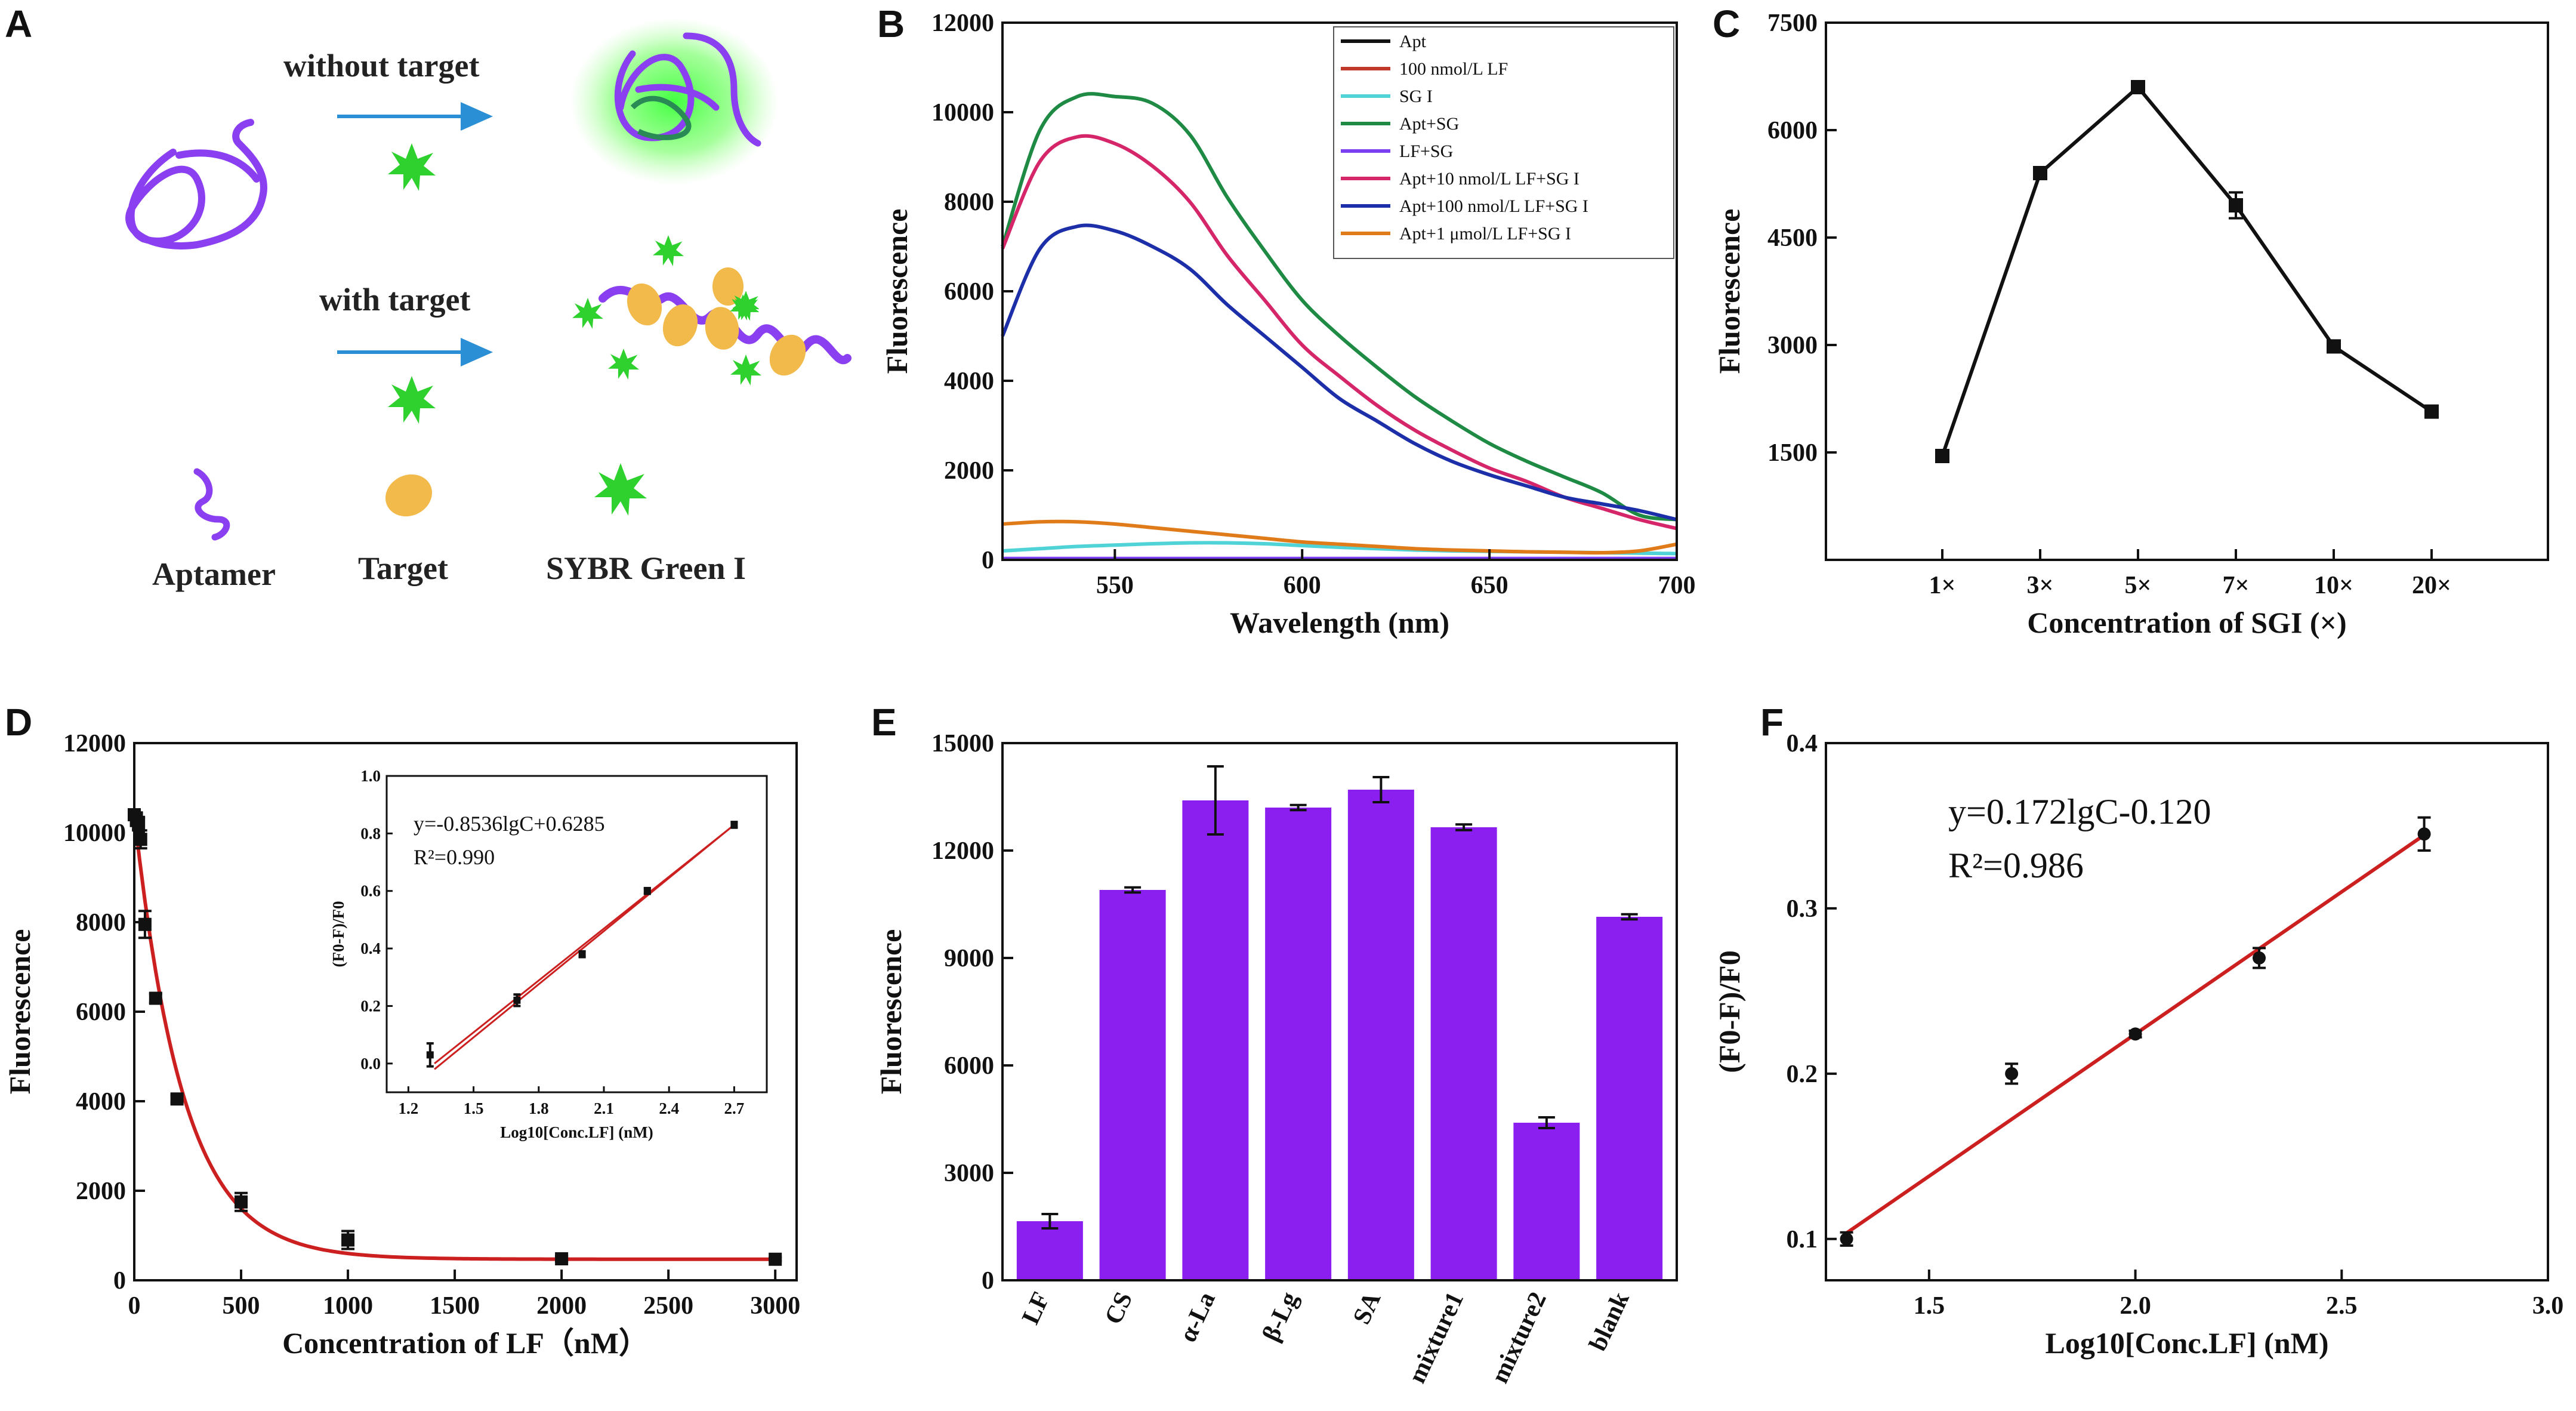 Image resolution: width=2576 pixels, height=1411 pixels. What do you see at coordinates (370, 1006) in the screenshot?
I see `inset-y-tick-label: 0.2` at bounding box center [370, 1006].